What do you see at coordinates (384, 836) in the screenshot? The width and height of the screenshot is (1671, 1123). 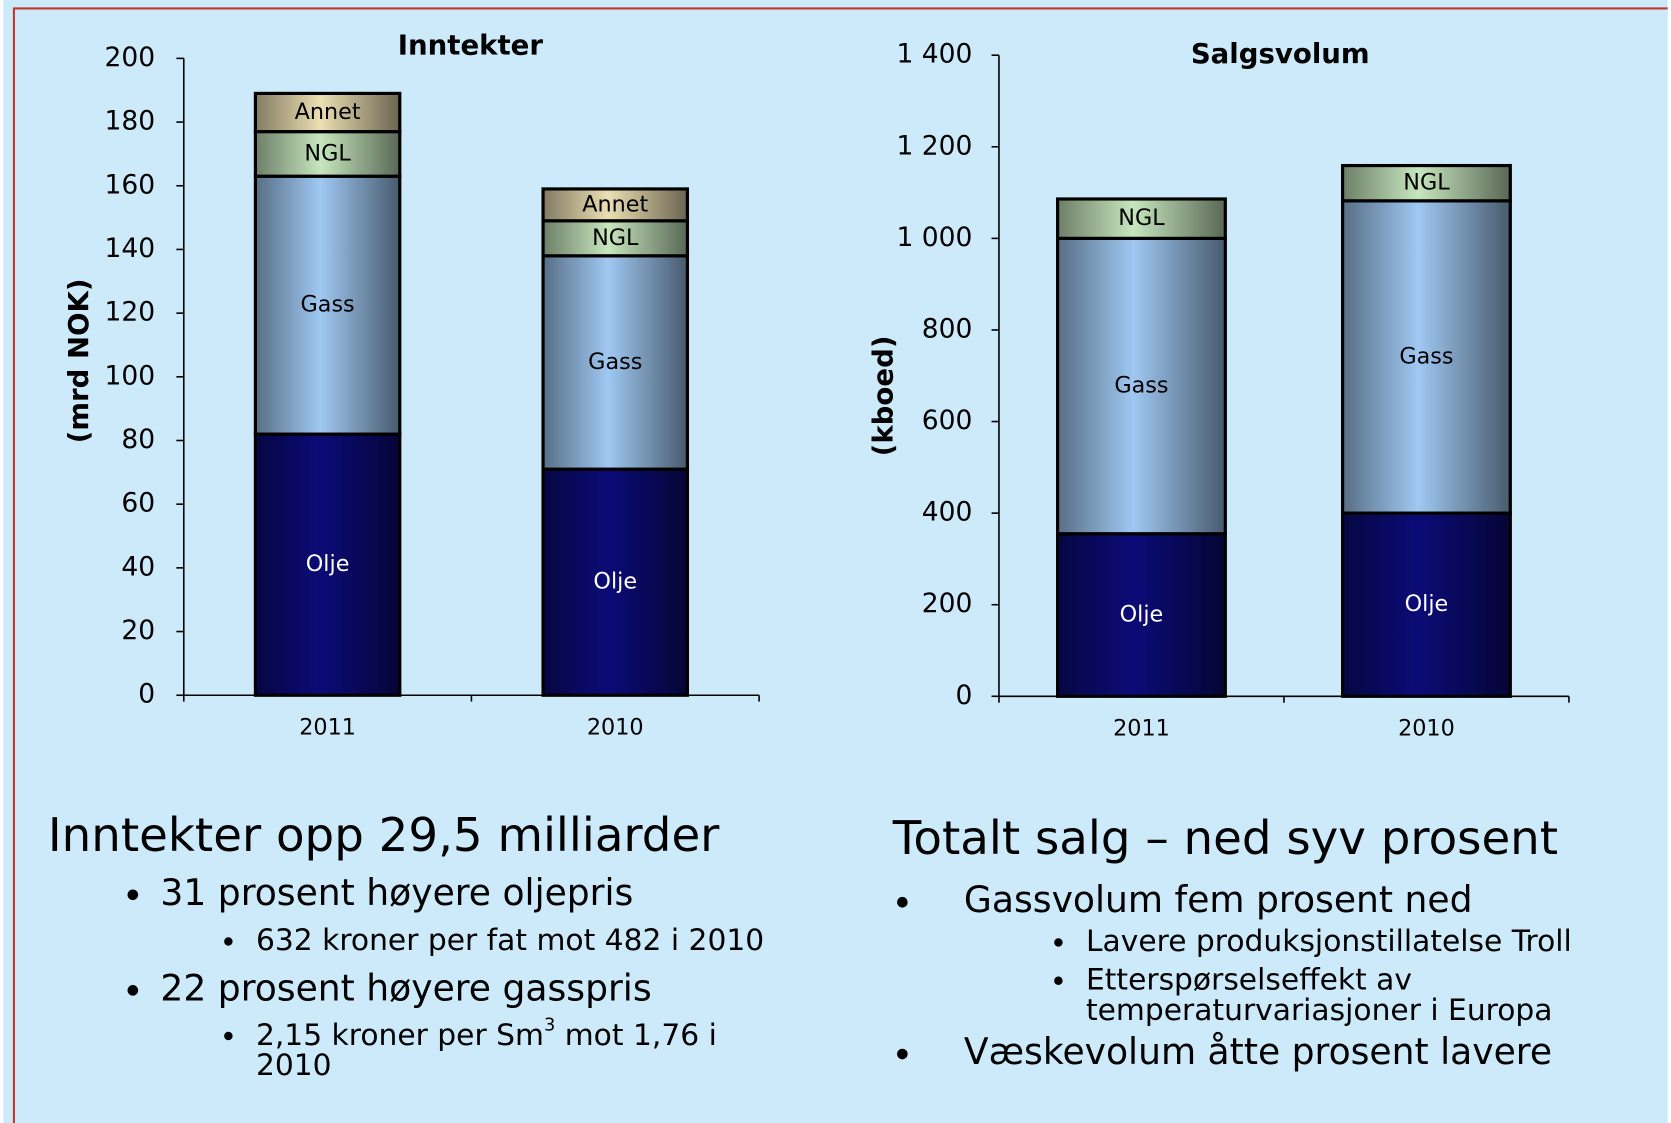 I see `section-title: Inntekter opp 29,5 milliarder` at bounding box center [384, 836].